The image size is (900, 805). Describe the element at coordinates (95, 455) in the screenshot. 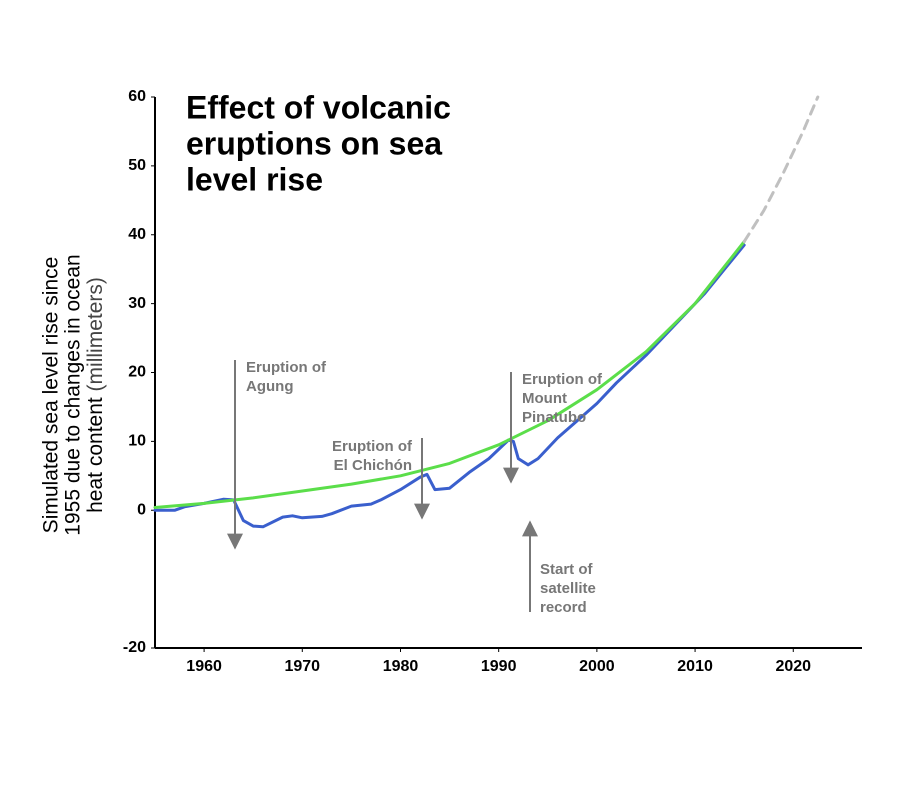

I see `y-axis-label-part: heat content` at that location.